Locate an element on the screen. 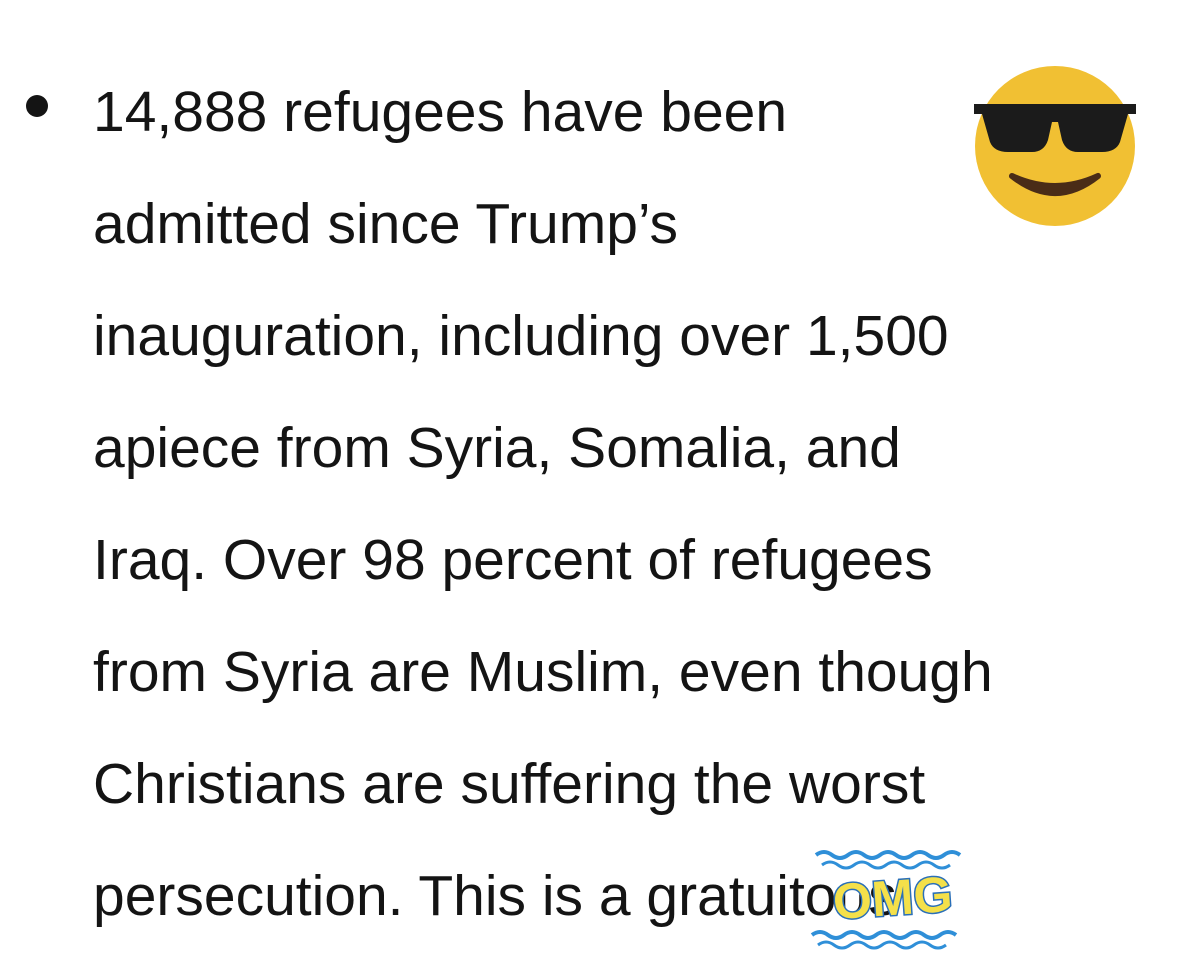 This screenshot has height=953, width=1200. text-line: inauguration, including over 1,500 is located at coordinates (521, 336).